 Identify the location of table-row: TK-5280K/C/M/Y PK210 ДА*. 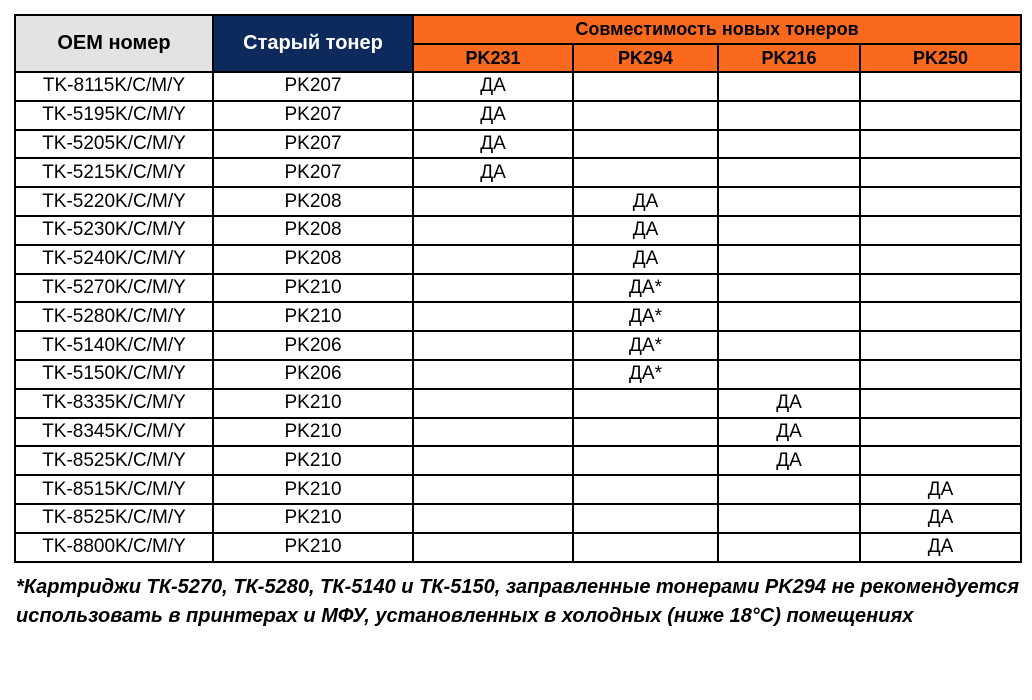
(518, 317).